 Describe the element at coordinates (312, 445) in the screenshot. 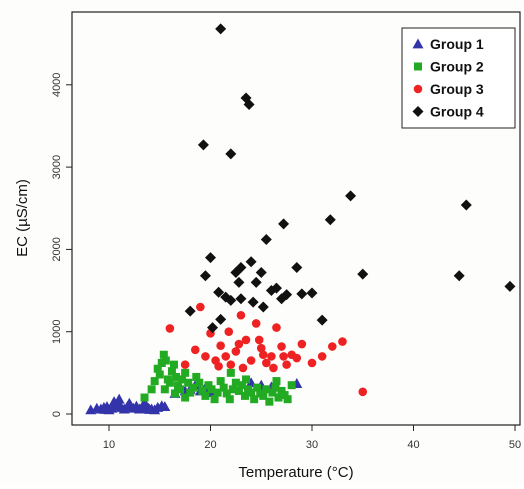

I see `x-tick-label: 30` at that location.